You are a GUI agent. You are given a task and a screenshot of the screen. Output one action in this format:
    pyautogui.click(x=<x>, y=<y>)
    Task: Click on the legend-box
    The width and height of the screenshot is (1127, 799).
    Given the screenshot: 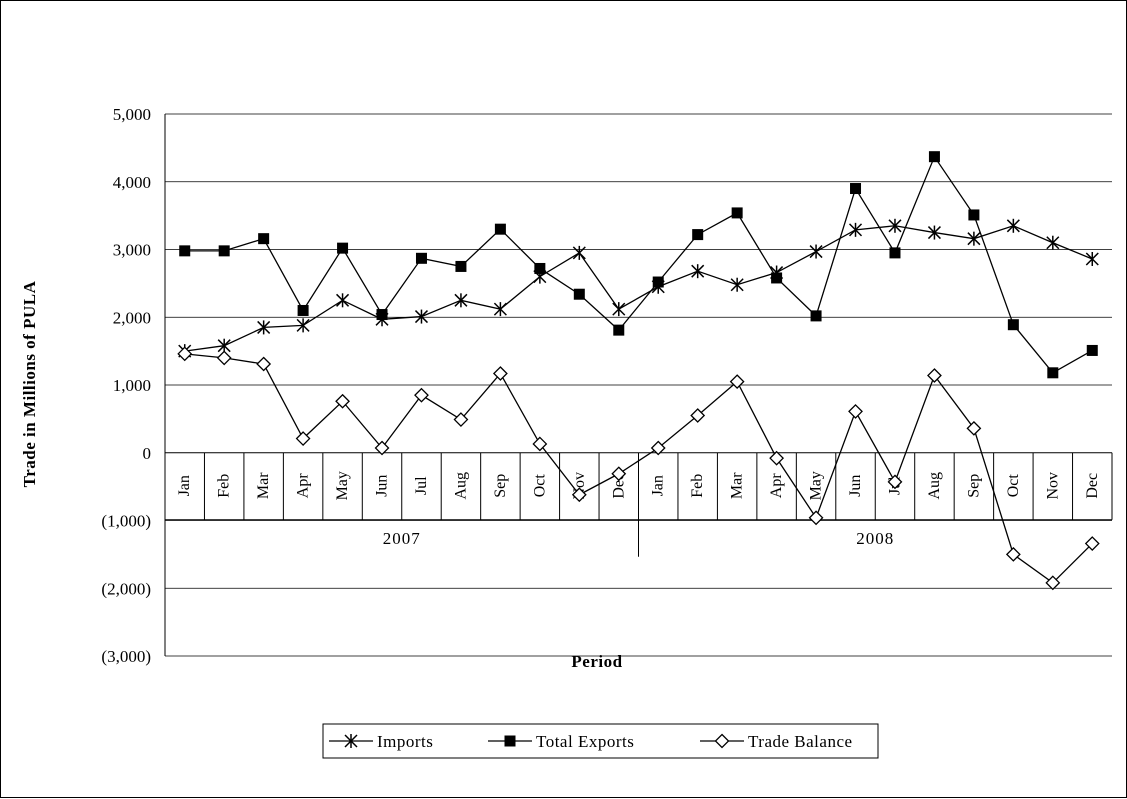 What is the action you would take?
    pyautogui.click(x=600, y=741)
    